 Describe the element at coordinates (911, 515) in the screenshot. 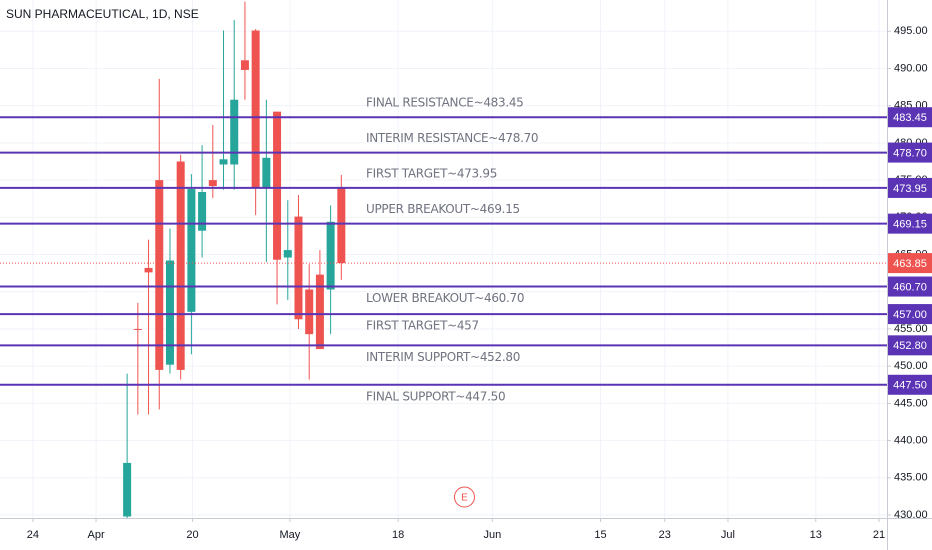

I see `y-tick-label: 430.00` at that location.